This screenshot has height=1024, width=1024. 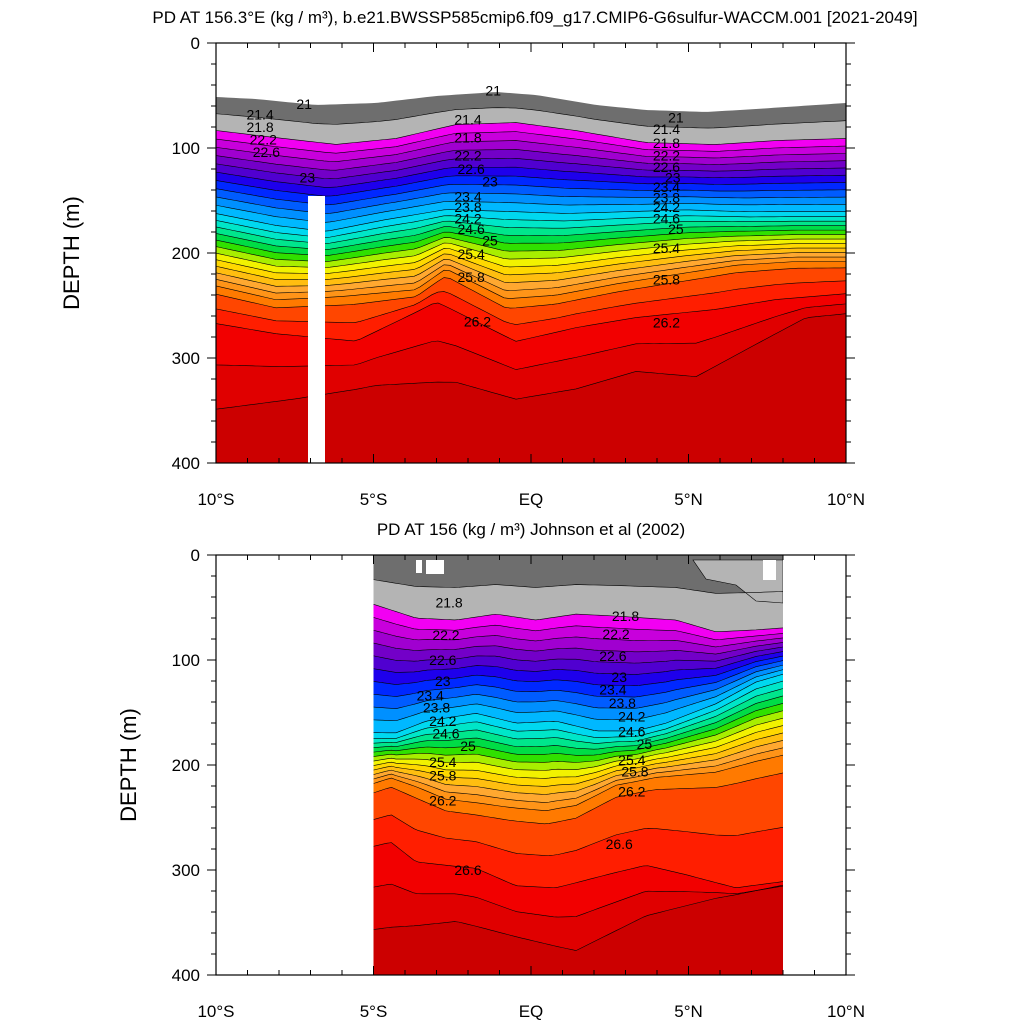 I want to click on bottom-ytick-label: 400, so click(x=186, y=975).